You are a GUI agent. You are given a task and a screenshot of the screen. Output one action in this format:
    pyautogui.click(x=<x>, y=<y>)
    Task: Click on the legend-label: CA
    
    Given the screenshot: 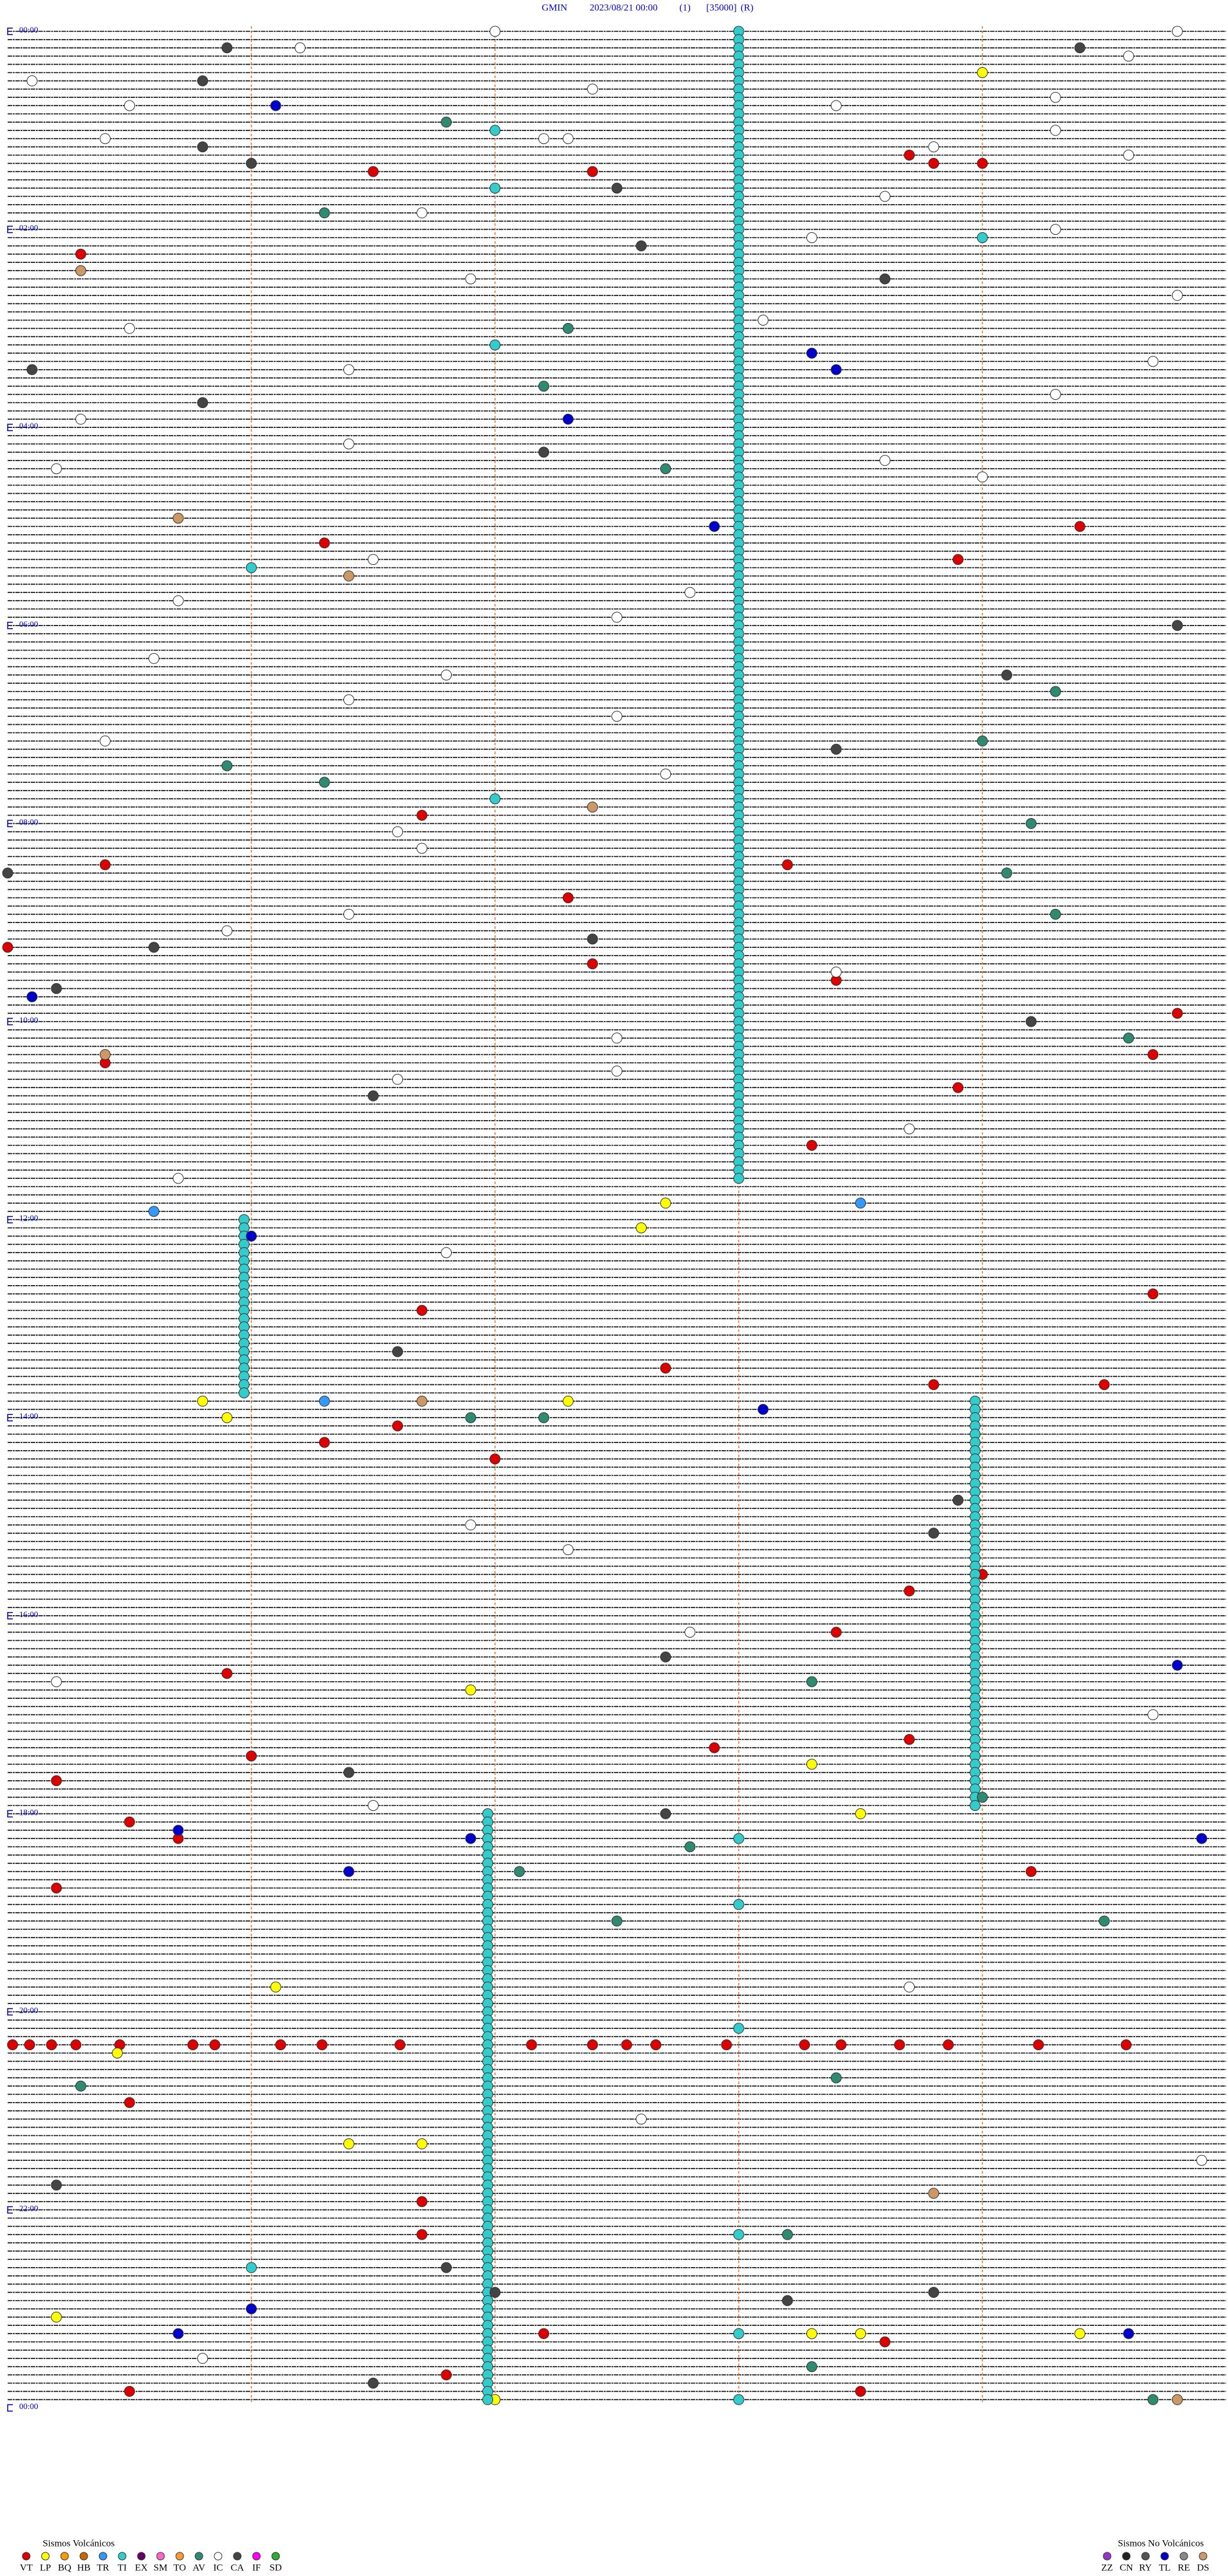 What is the action you would take?
    pyautogui.click(x=237, y=2568)
    